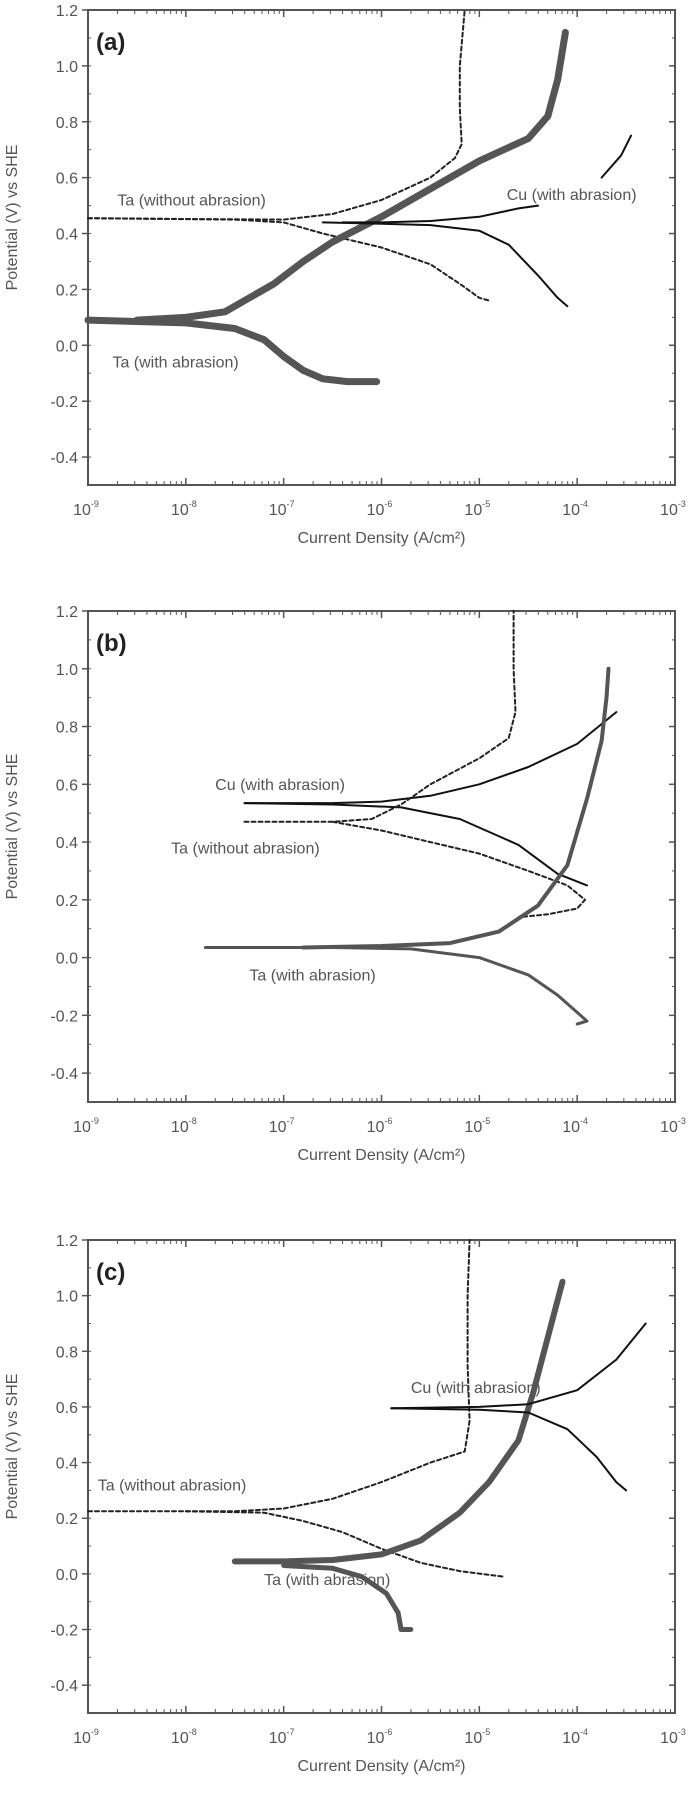 This screenshot has width=691, height=1800. I want to click on panel-label: (c), so click(110, 1272).